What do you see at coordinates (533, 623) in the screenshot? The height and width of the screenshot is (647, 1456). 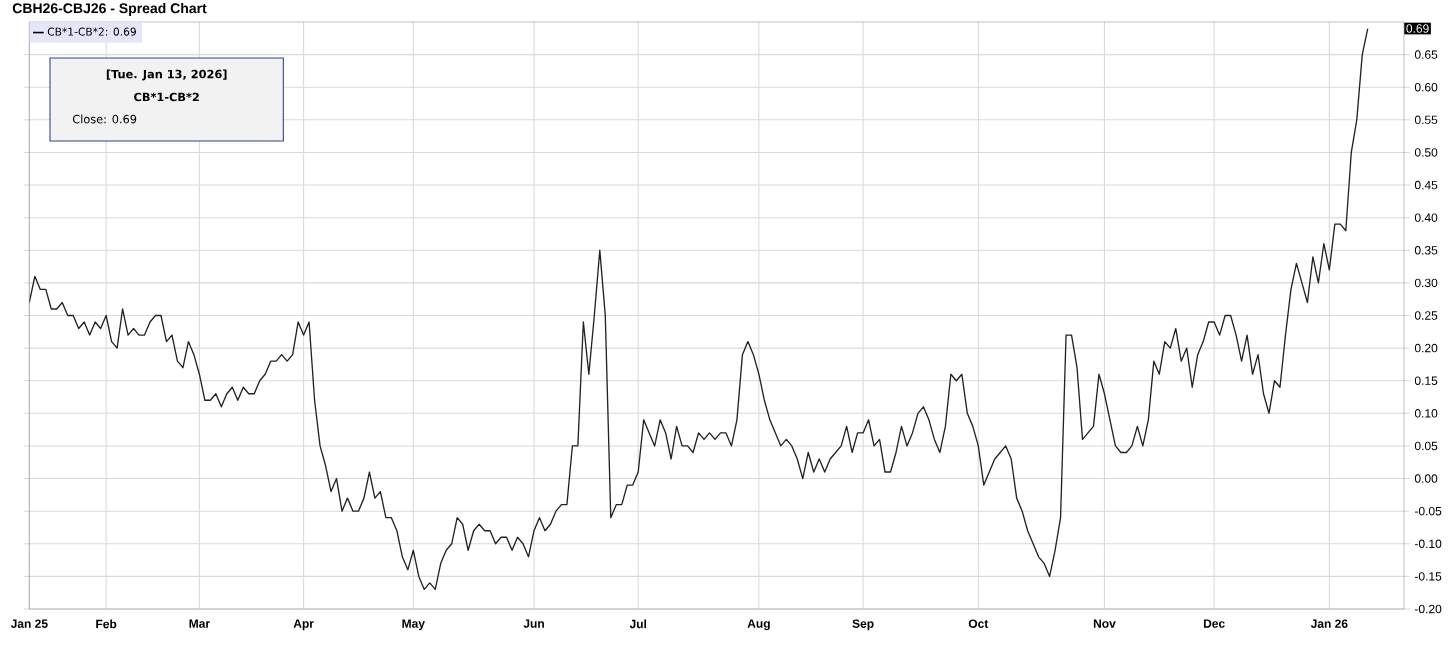 I see `x-tick-label: Jun` at bounding box center [533, 623].